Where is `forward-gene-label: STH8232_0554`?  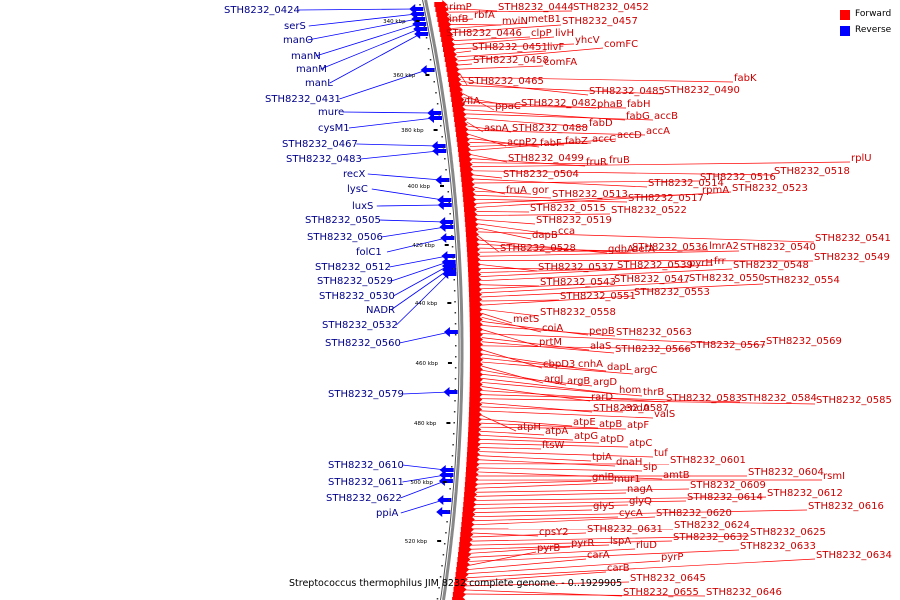 forward-gene-label: STH8232_0554 is located at coordinates (802, 280).